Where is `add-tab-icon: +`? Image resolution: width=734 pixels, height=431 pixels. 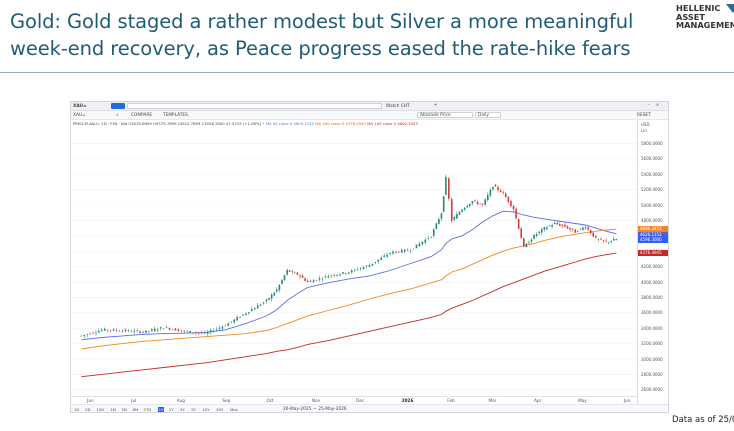 add-tab-icon: + is located at coordinates (435, 105).